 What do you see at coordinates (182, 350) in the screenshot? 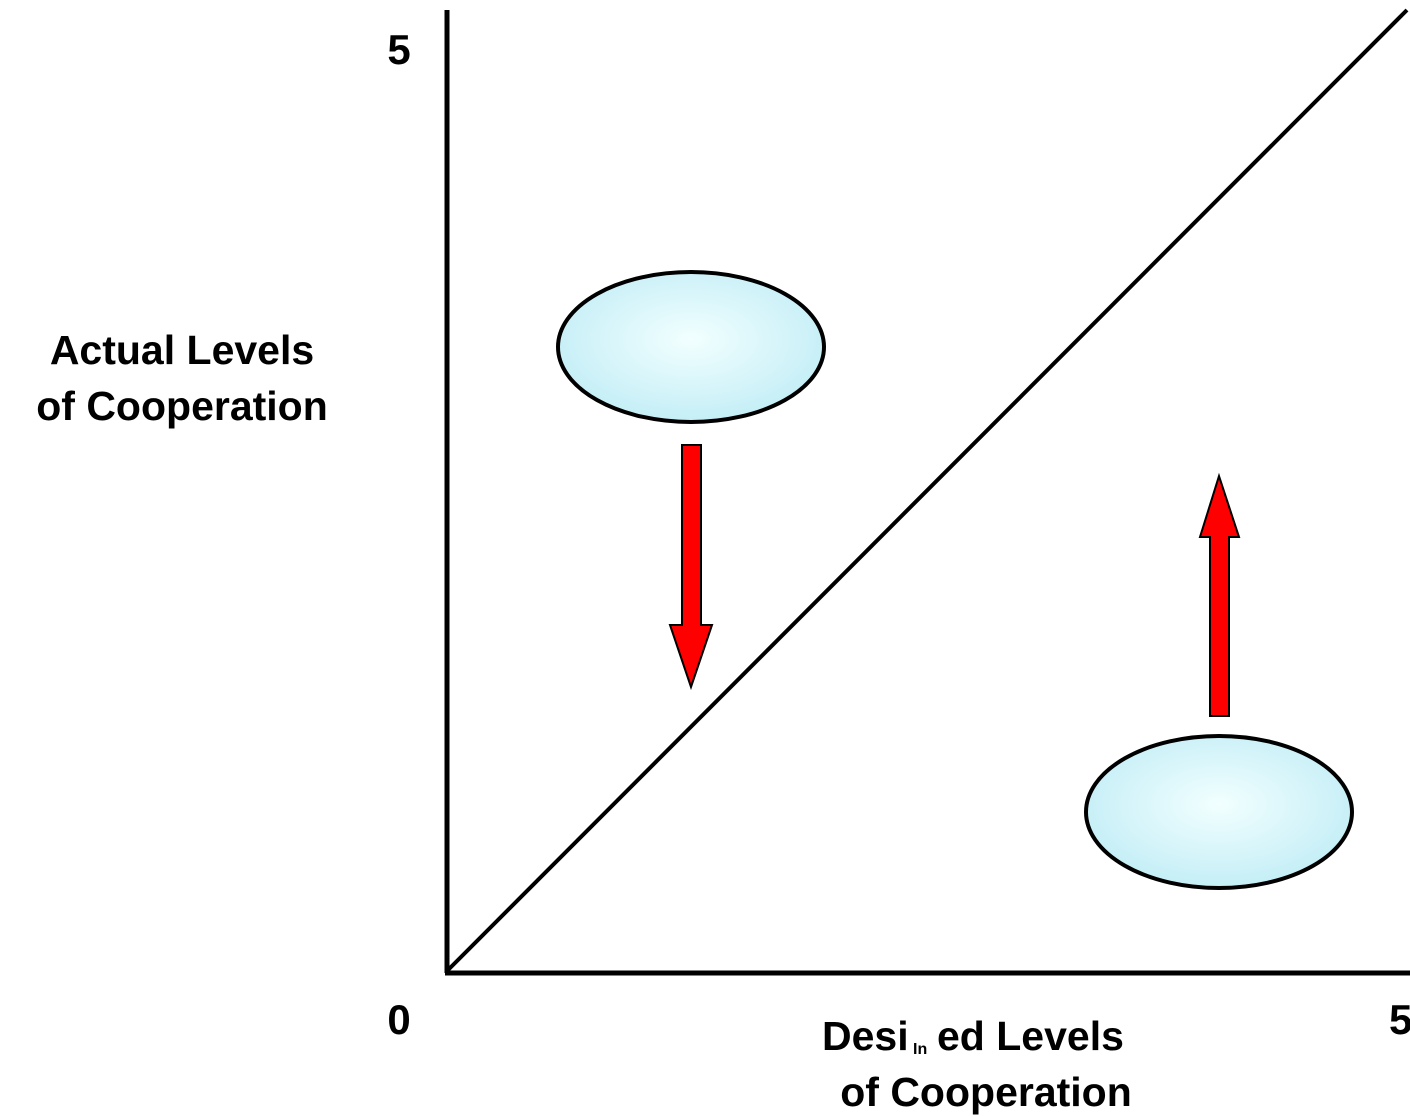
I see `y-axis-label-line1: Actual Levels` at bounding box center [182, 350].